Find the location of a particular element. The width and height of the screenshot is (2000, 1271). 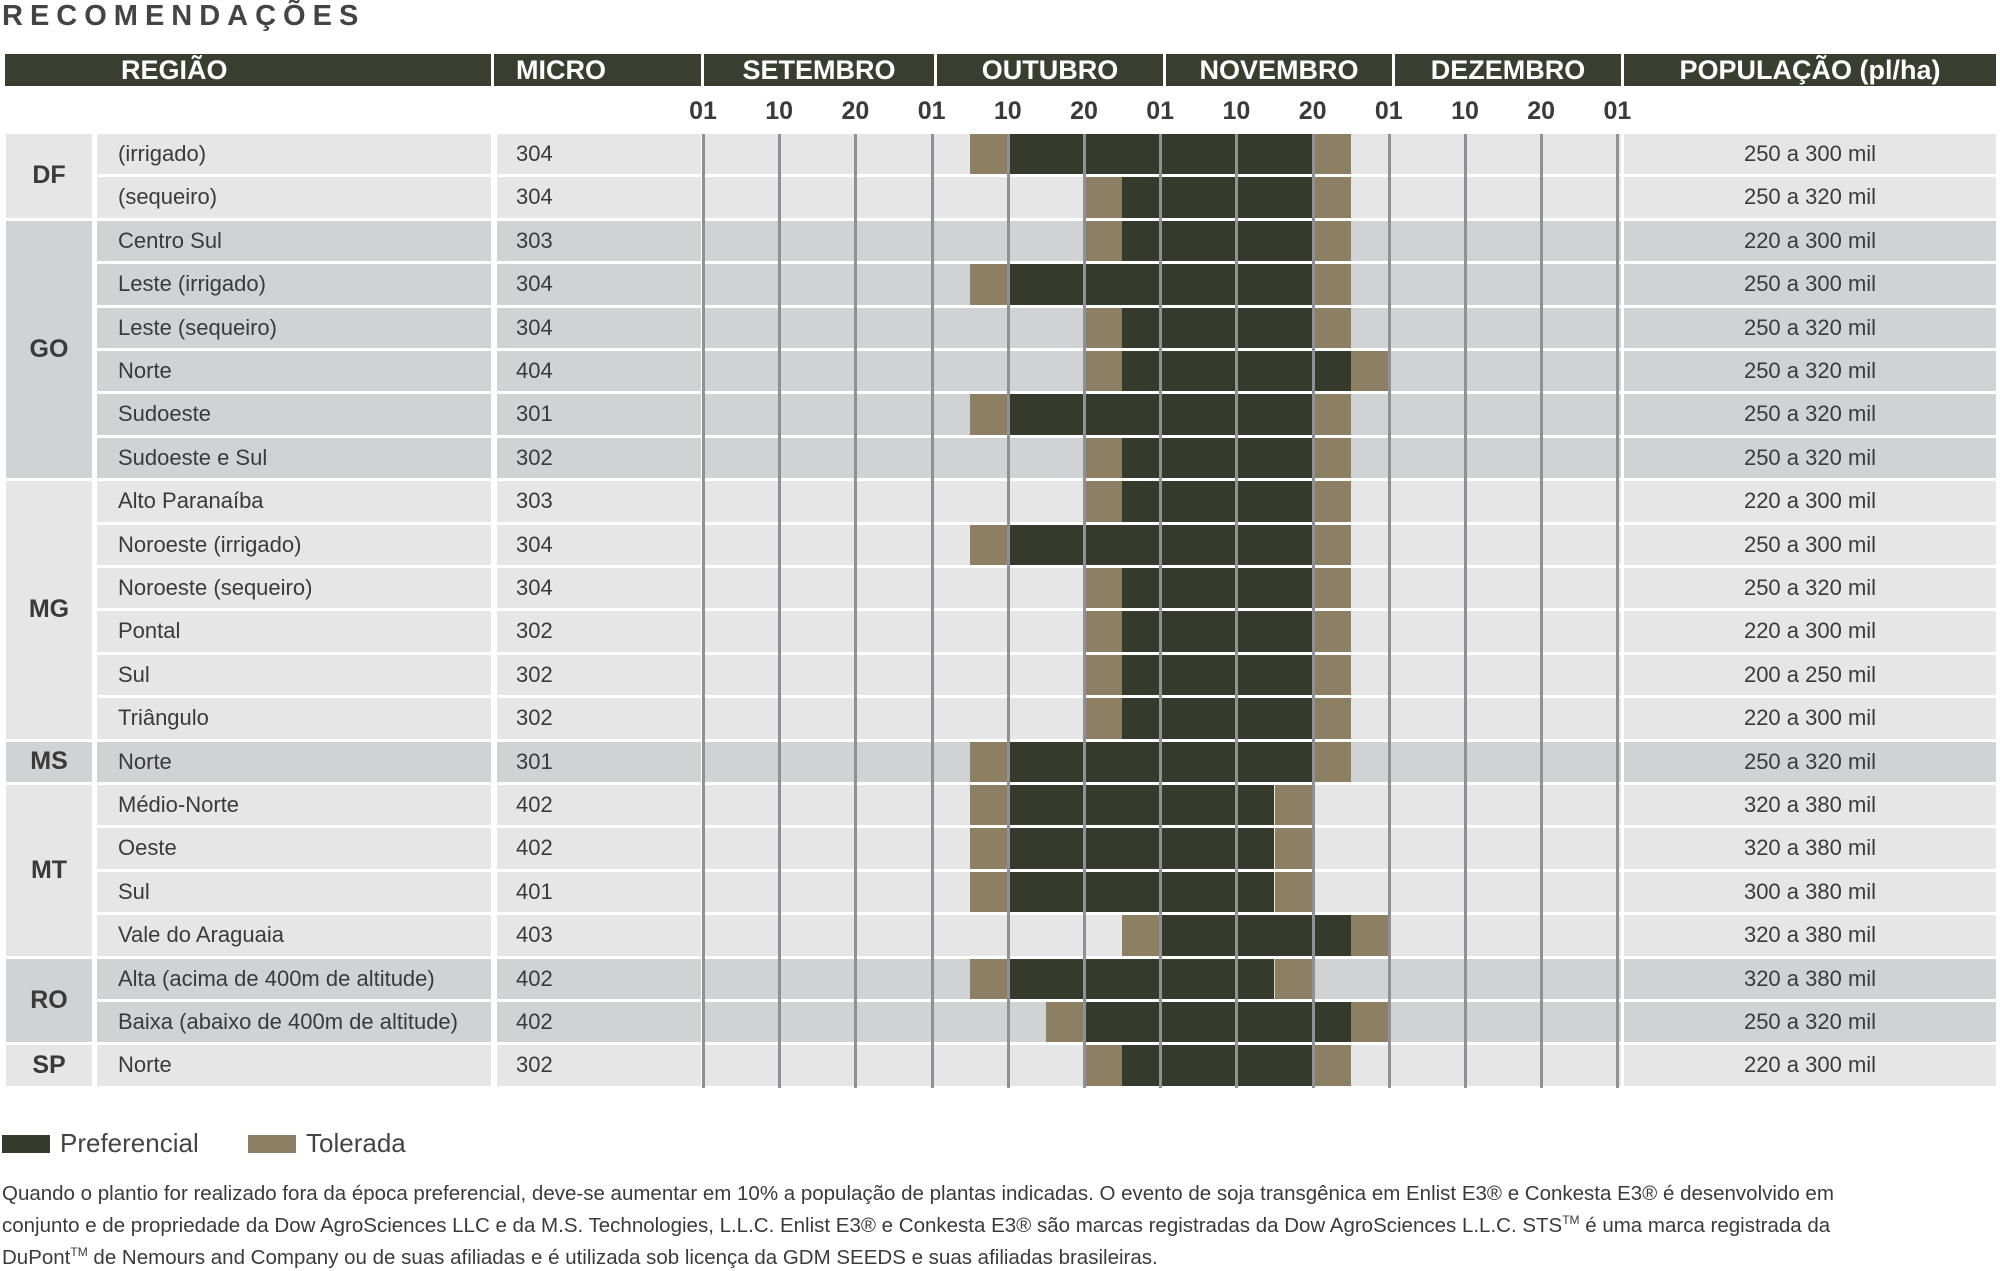

region-cell: Sudoeste is located at coordinates (164, 414).